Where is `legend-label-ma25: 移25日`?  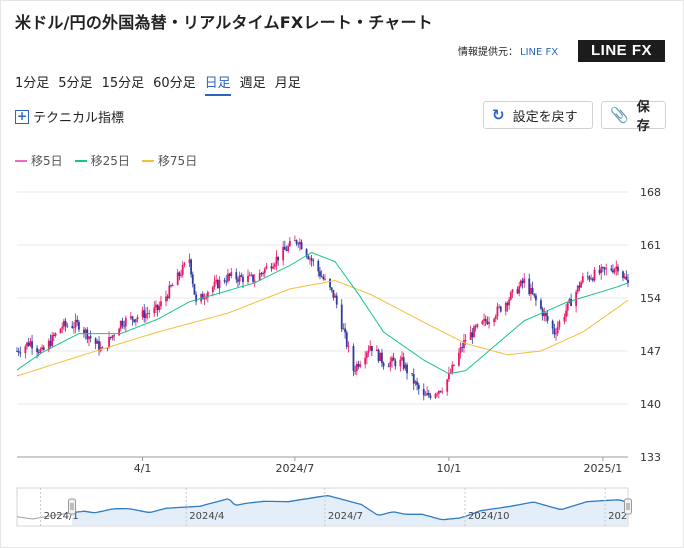 legend-label-ma25: 移25日 is located at coordinates (110, 161).